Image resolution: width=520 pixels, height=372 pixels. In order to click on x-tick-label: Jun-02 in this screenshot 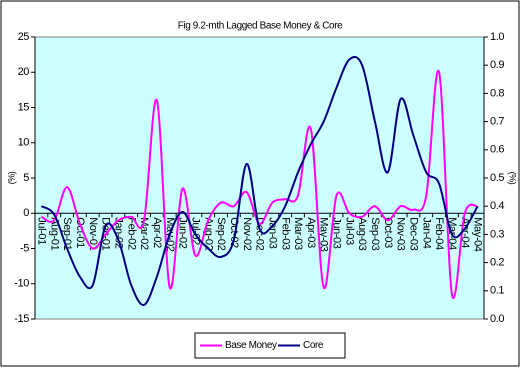, I will do `click(183, 233)`.